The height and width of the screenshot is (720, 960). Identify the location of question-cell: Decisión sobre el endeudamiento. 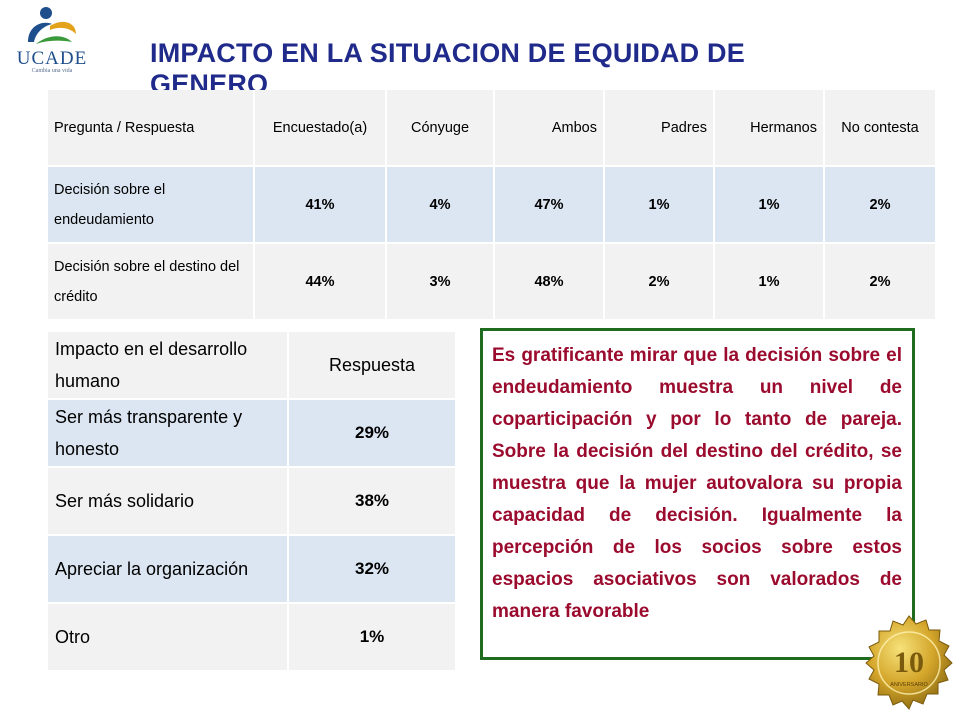
(151, 205).